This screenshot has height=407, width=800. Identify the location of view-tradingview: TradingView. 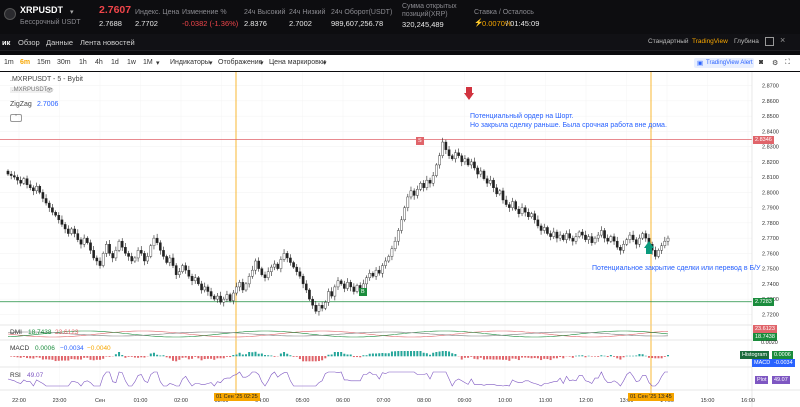
(710, 41).